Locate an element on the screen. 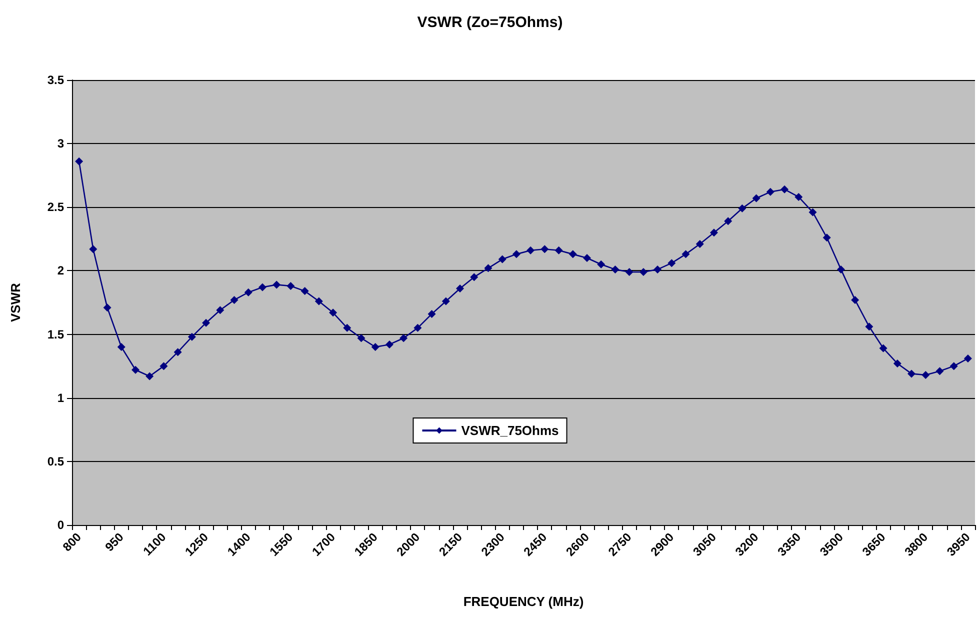  y-tick-label: 1.5 is located at coordinates (55, 334).